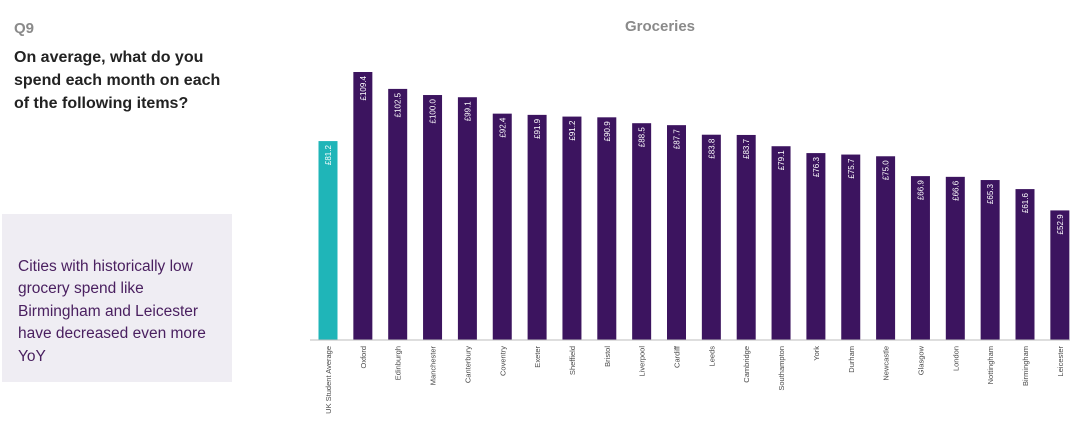 Image resolution: width=1080 pixels, height=448 pixels. What do you see at coordinates (467, 111) in the screenshot?
I see `data-label: £99.1` at bounding box center [467, 111].